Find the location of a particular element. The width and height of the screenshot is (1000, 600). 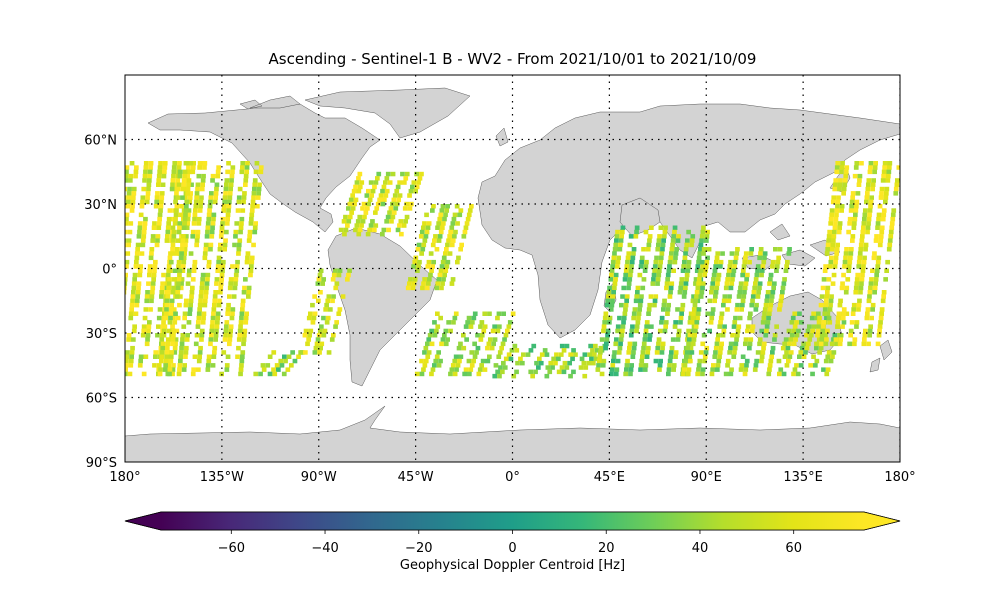

colorbar-tick-label: 0 is located at coordinates (512, 548).